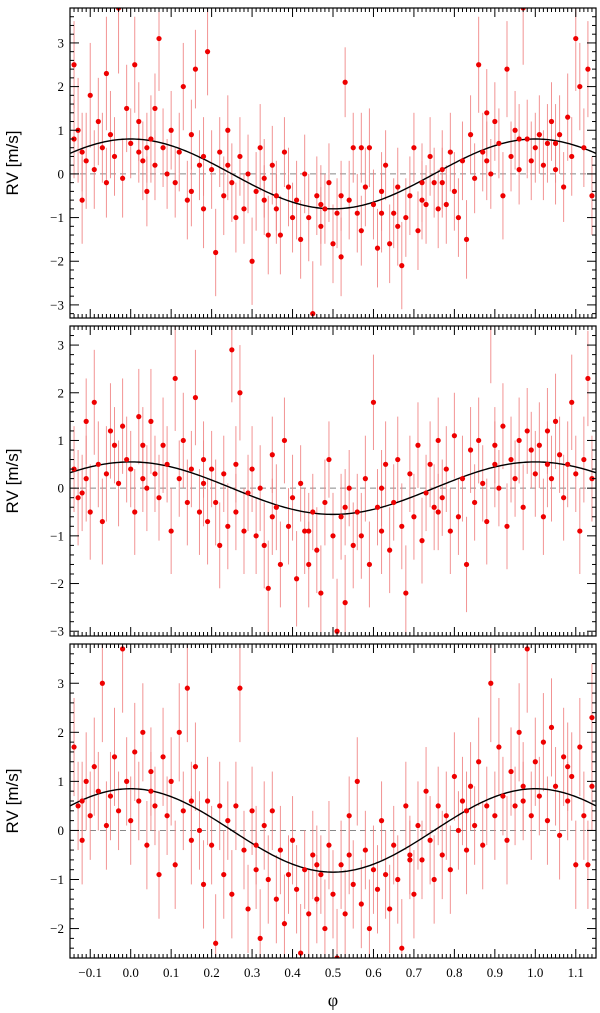  What do you see at coordinates (333, 972) in the screenshot?
I see `x-tick-label: 0.5` at bounding box center [333, 972].